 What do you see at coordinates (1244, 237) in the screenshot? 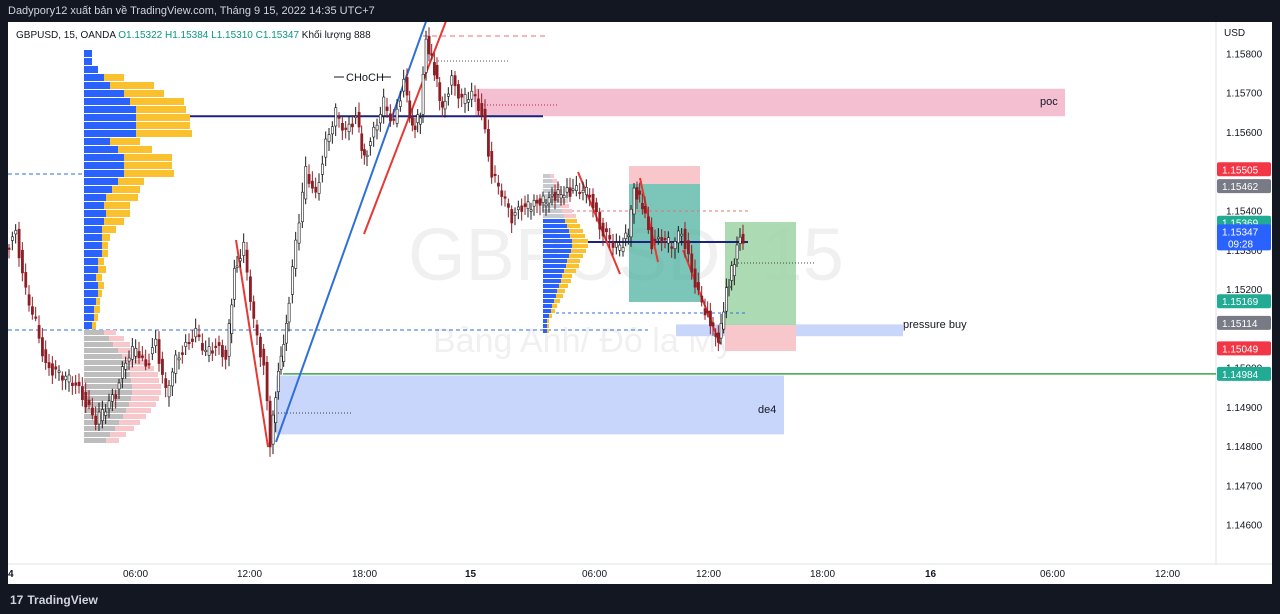
I see `price-label-box` at bounding box center [1244, 237].